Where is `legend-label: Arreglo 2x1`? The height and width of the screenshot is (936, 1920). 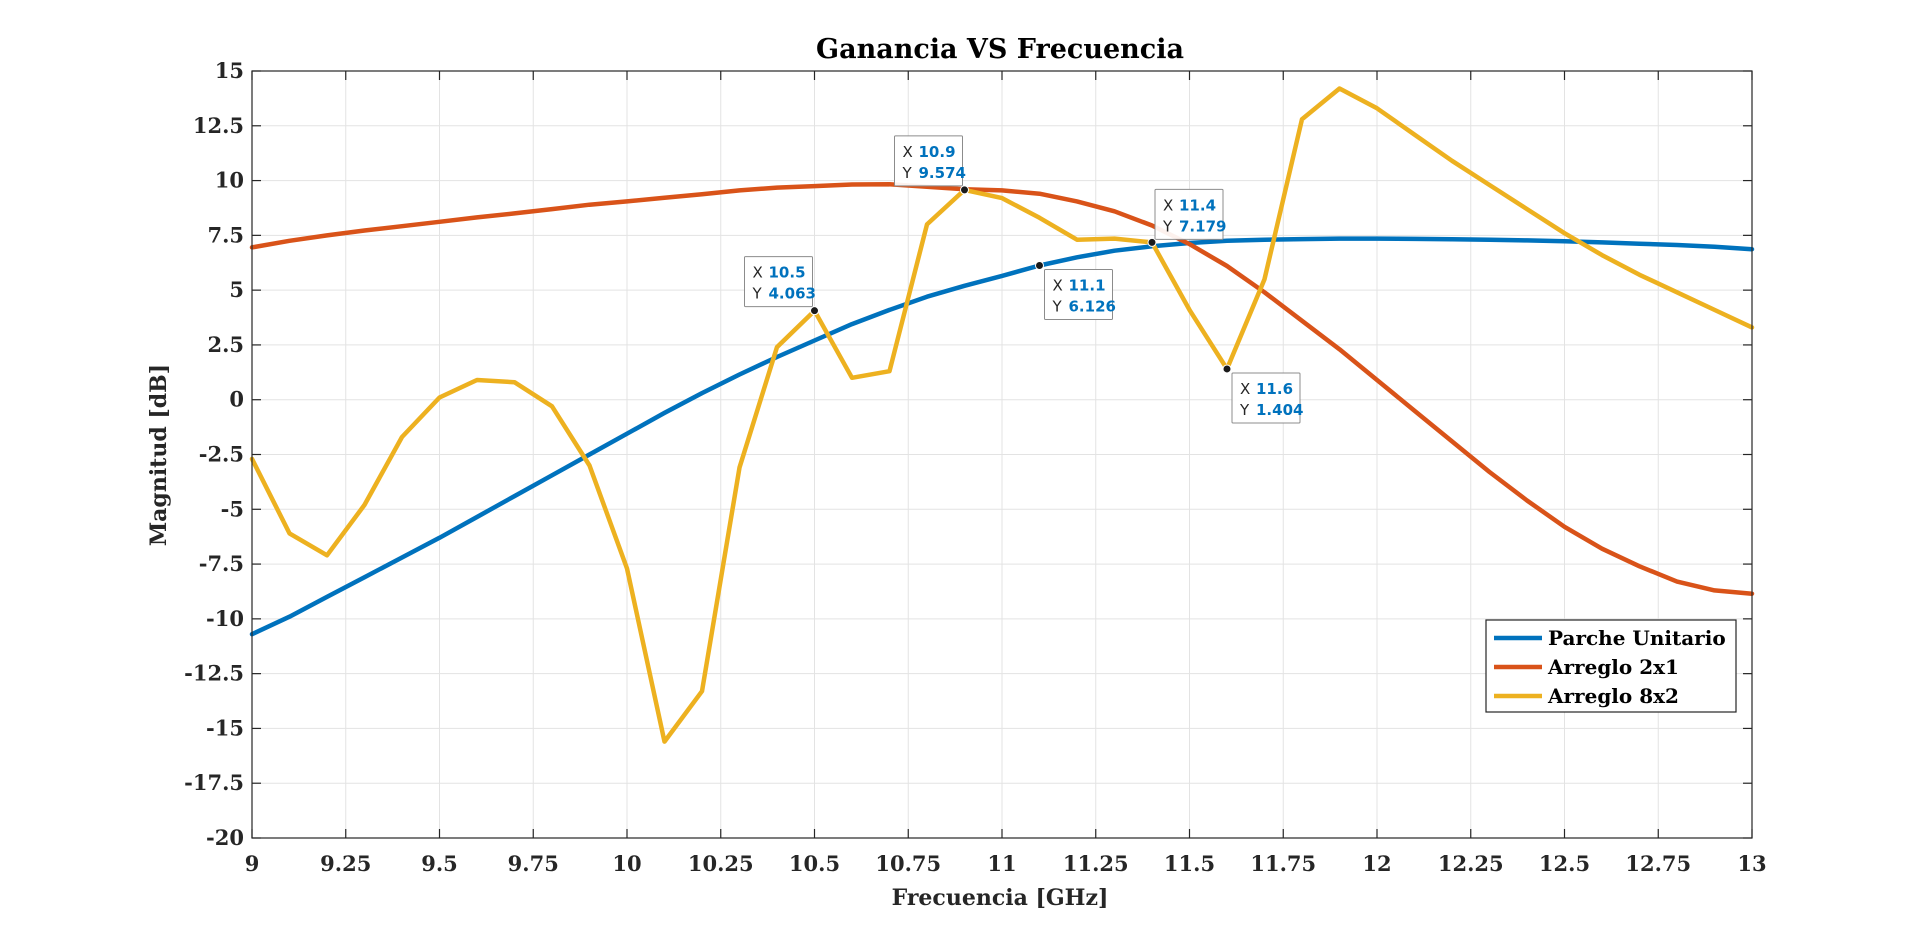
legend-label: Arreglo 2x1 is located at coordinates (1613, 667).